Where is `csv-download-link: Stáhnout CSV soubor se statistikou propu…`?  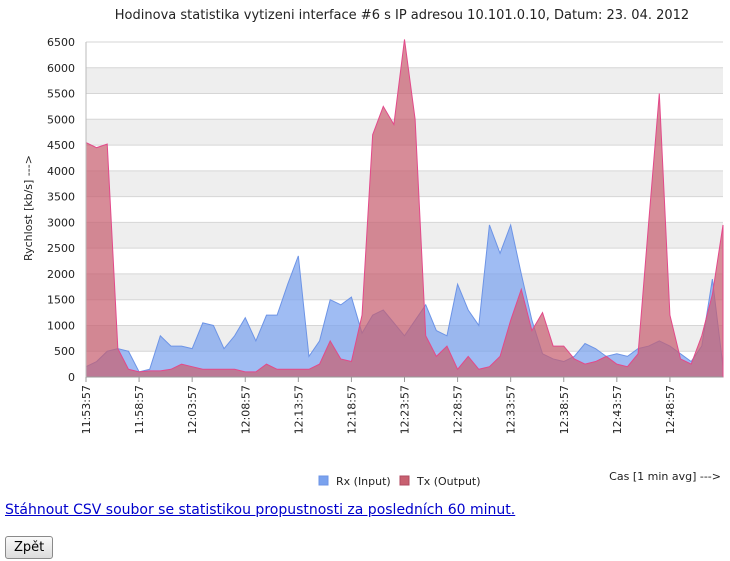 csv-download-link: Stáhnout CSV soubor se statistikou propu… is located at coordinates (260, 510).